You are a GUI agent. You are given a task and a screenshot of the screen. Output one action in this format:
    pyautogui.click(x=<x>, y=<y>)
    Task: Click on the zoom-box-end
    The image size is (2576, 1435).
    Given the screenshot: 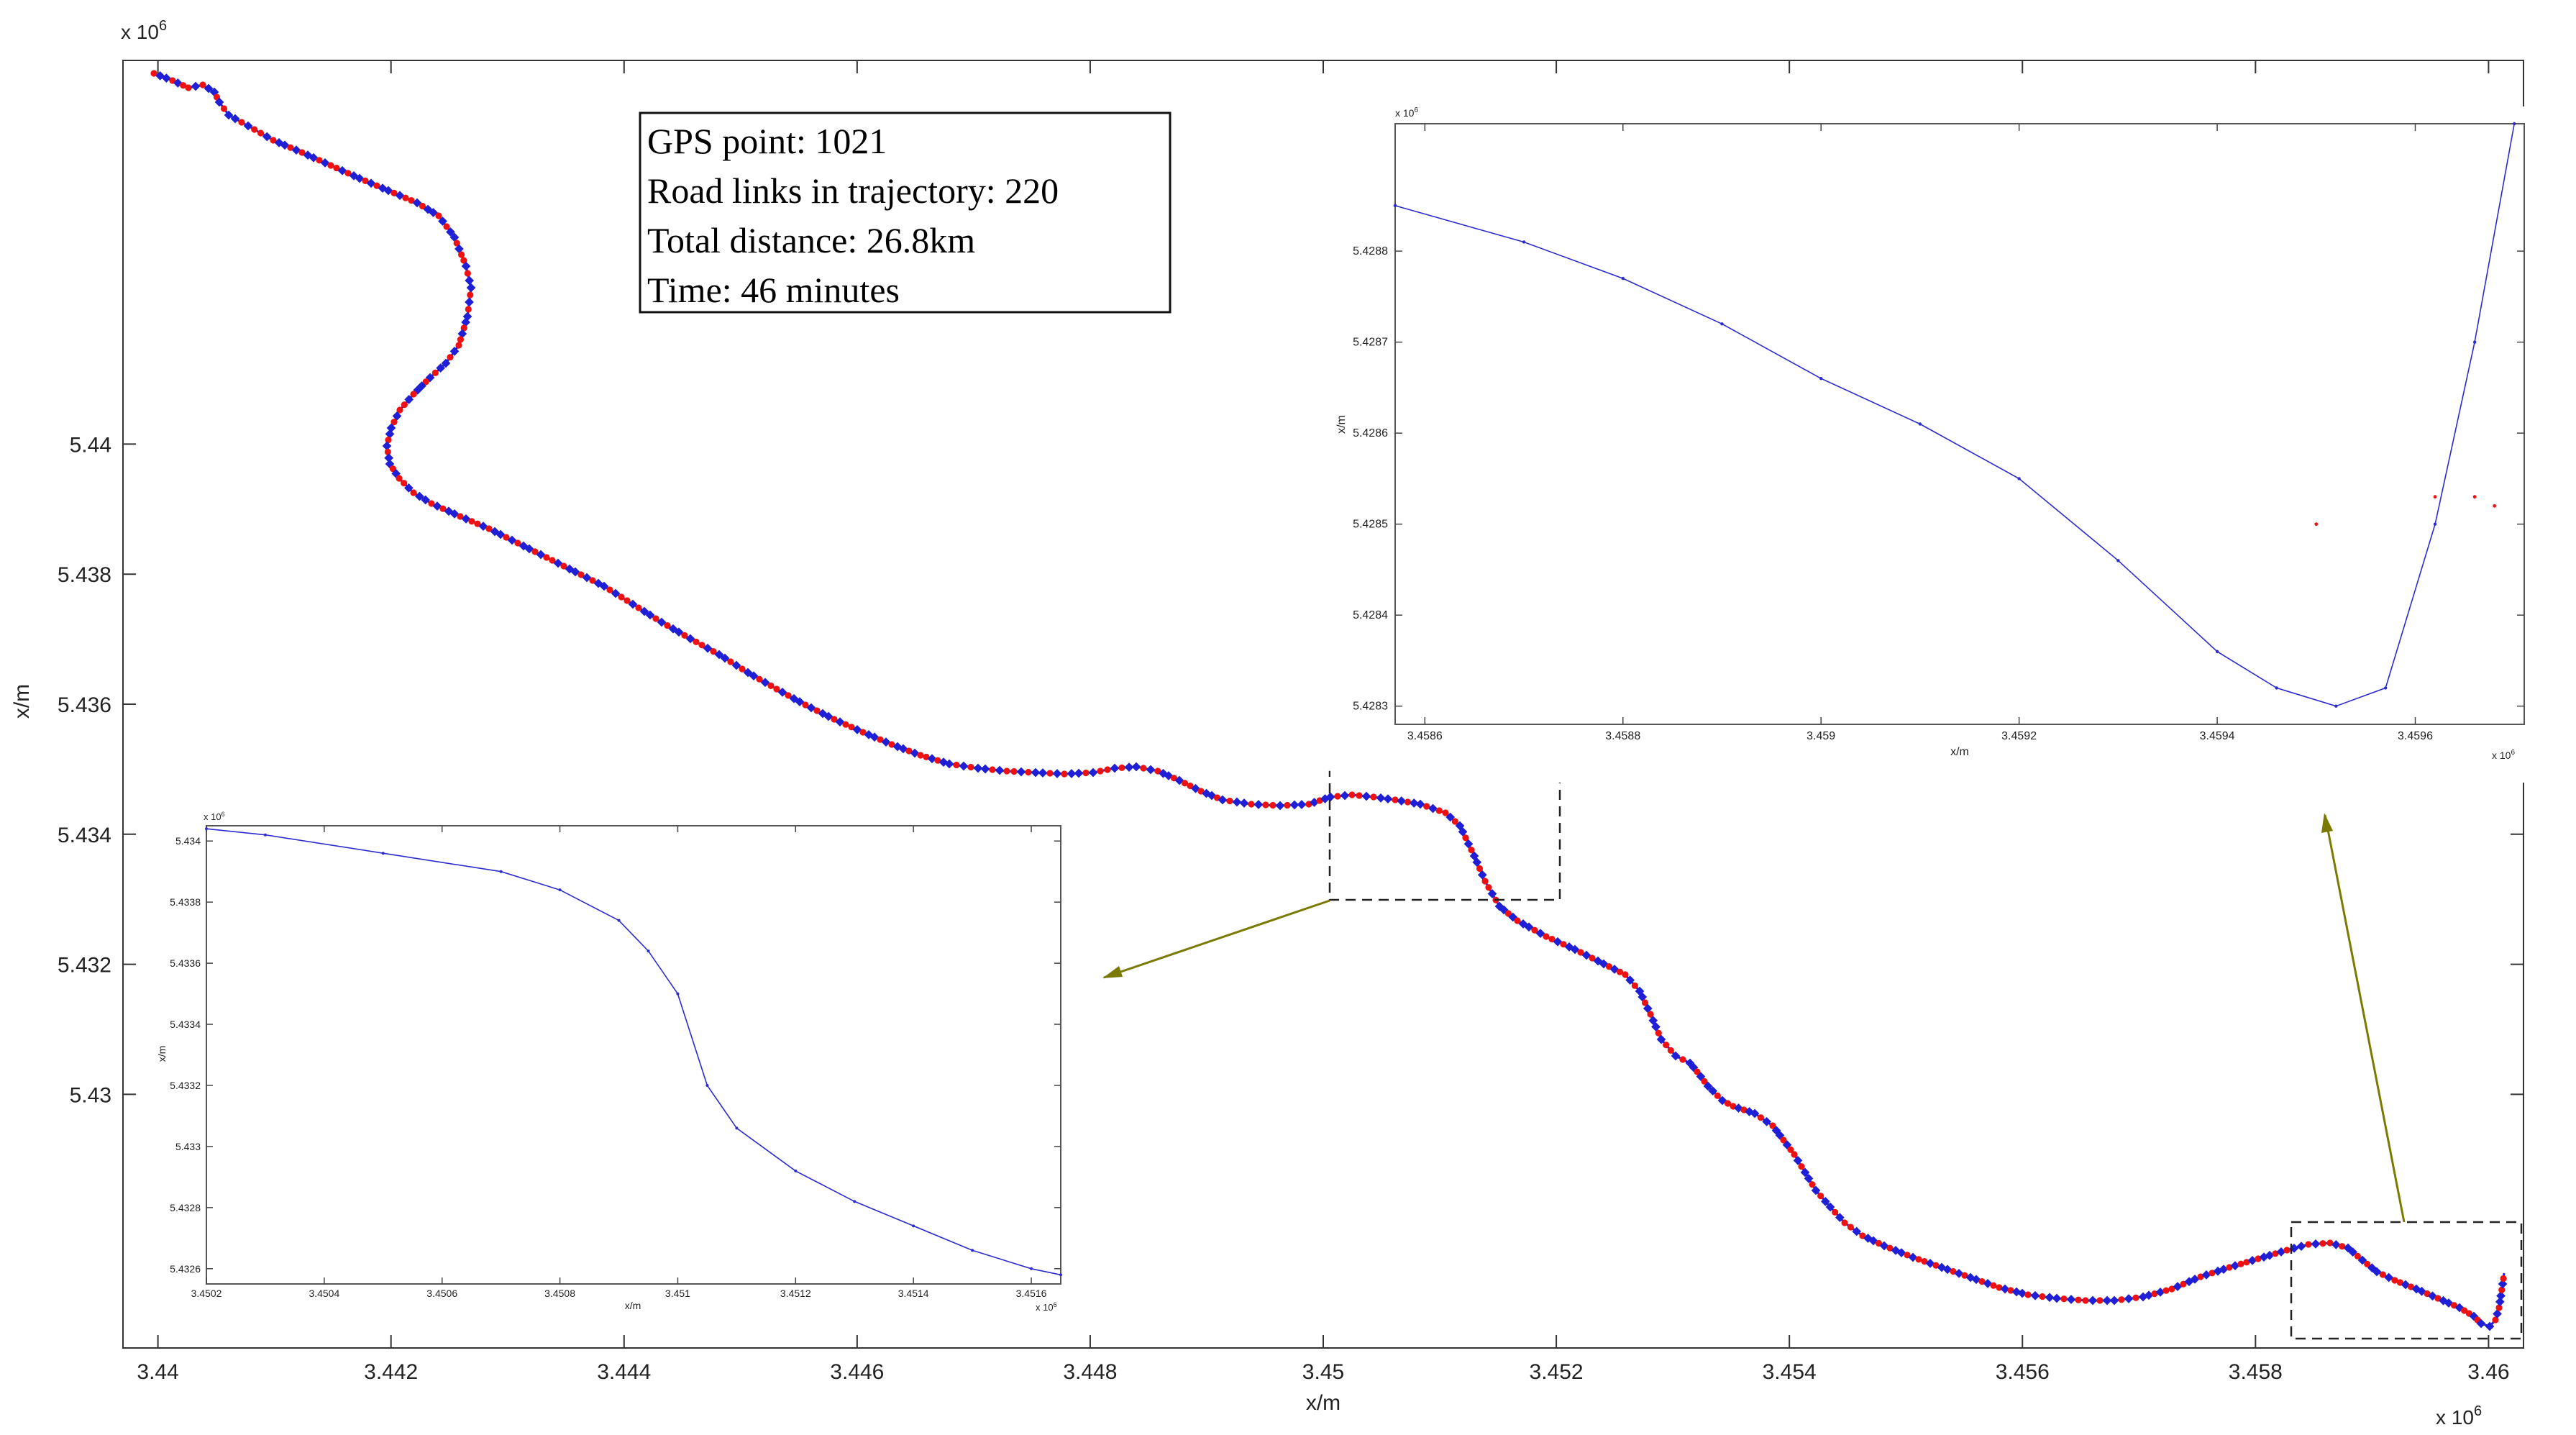 What is the action you would take?
    pyautogui.click(x=2406, y=1280)
    